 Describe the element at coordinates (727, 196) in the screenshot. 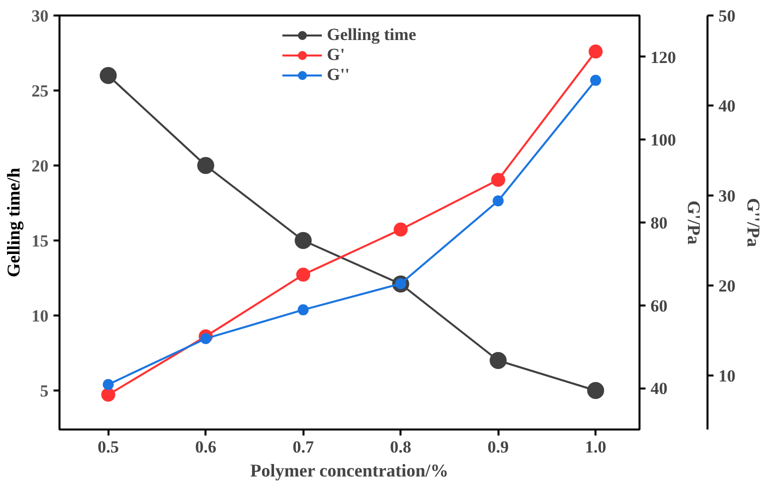

I see `y3-tick-label: 30` at that location.